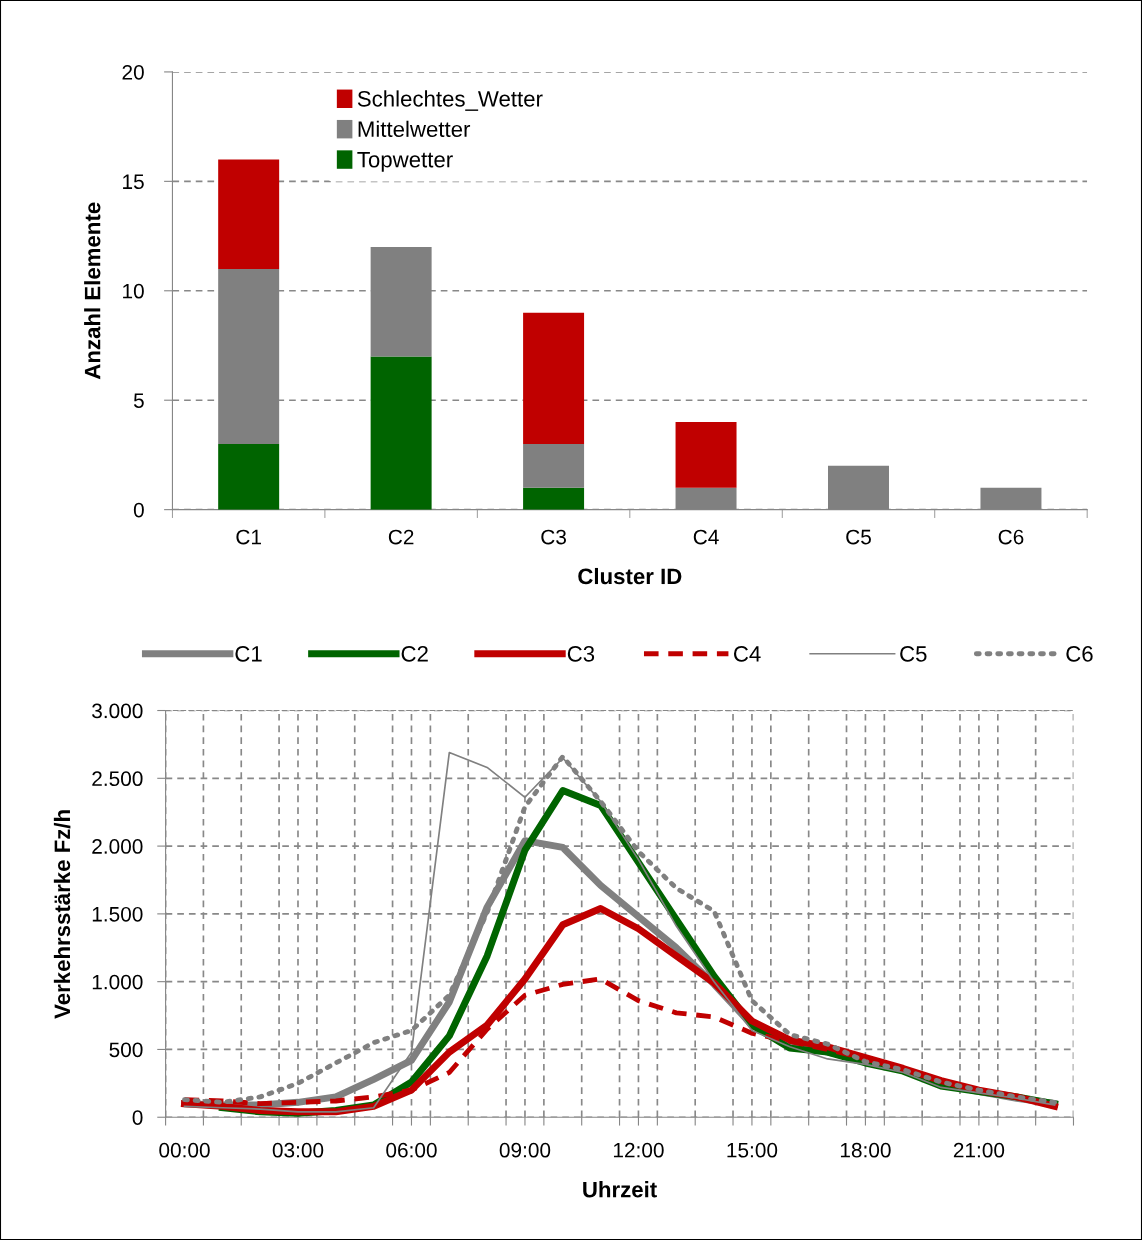 This screenshot has height=1240, width=1142. Describe the element at coordinates (126, 1050) in the screenshot. I see `y-tick-label: 500` at that location.